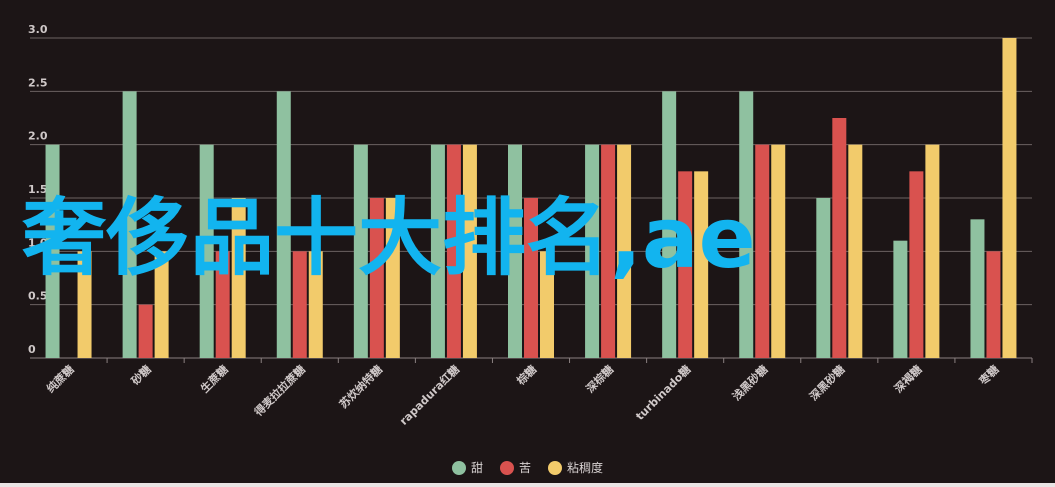 This screenshot has width=1055, height=487. I want to click on x-category-label: 深褐糖, so click(907, 378).